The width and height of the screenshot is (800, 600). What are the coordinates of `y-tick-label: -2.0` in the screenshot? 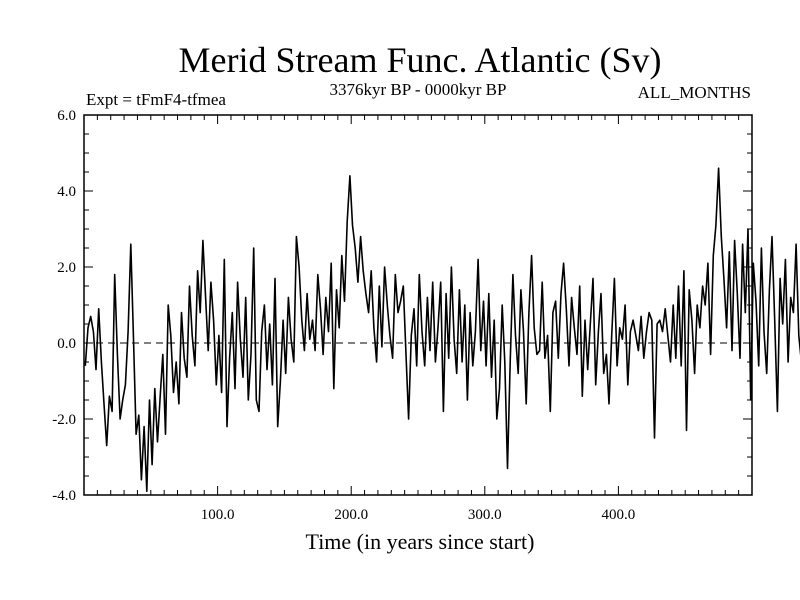 It's located at (64, 420).